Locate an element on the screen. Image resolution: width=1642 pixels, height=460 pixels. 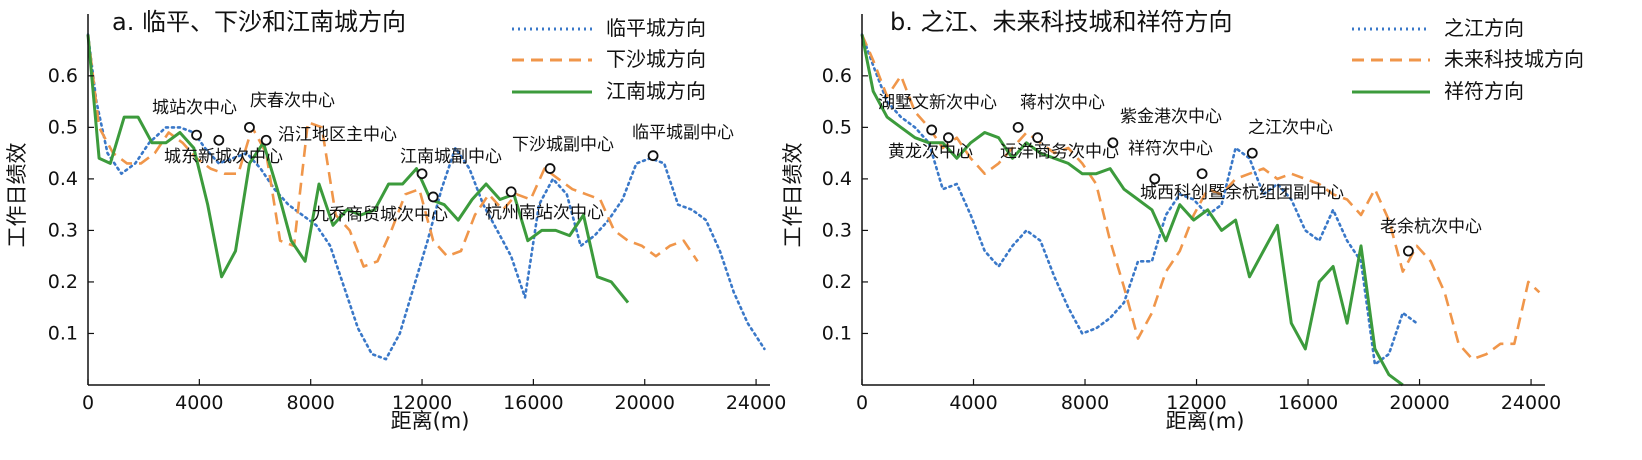
legend-label-xiangfu: 祥符方向 is located at coordinates (1484, 91).